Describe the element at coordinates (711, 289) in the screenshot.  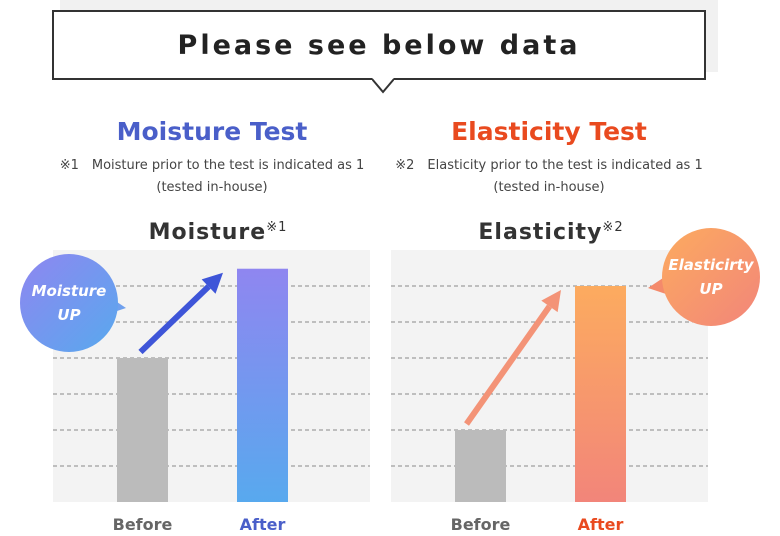
I see `elasticity-bubble-line2: UP` at that location.